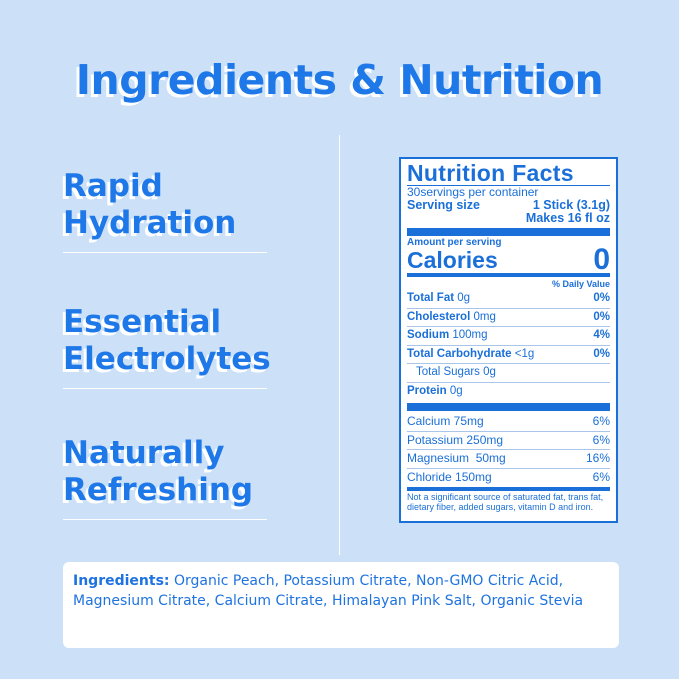  I want to click on nutrition-heading: Nutrition Facts, so click(508, 173).